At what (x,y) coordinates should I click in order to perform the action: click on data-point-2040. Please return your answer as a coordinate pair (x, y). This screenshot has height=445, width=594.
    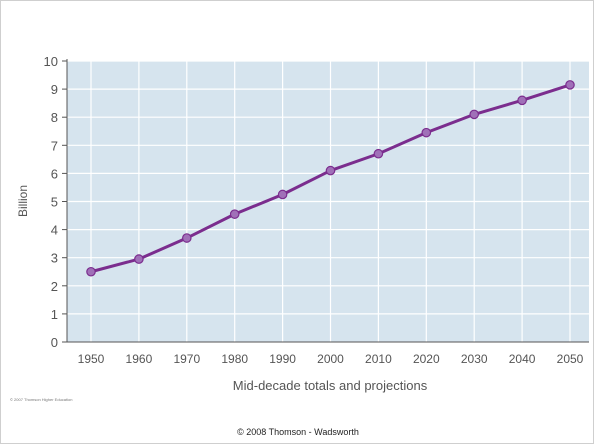
    Looking at the image, I should click on (522, 100).